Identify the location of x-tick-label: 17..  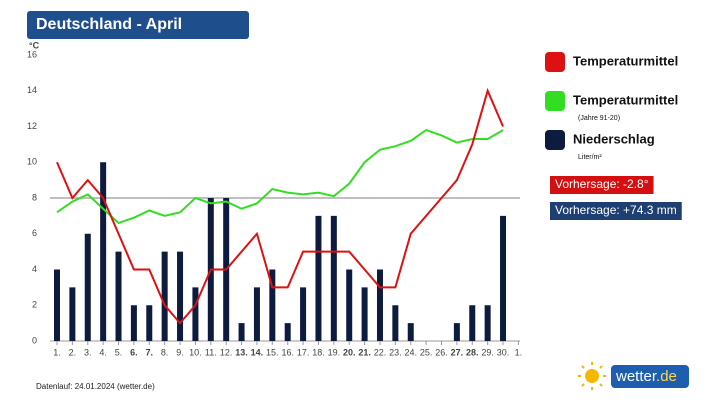
(303, 352).